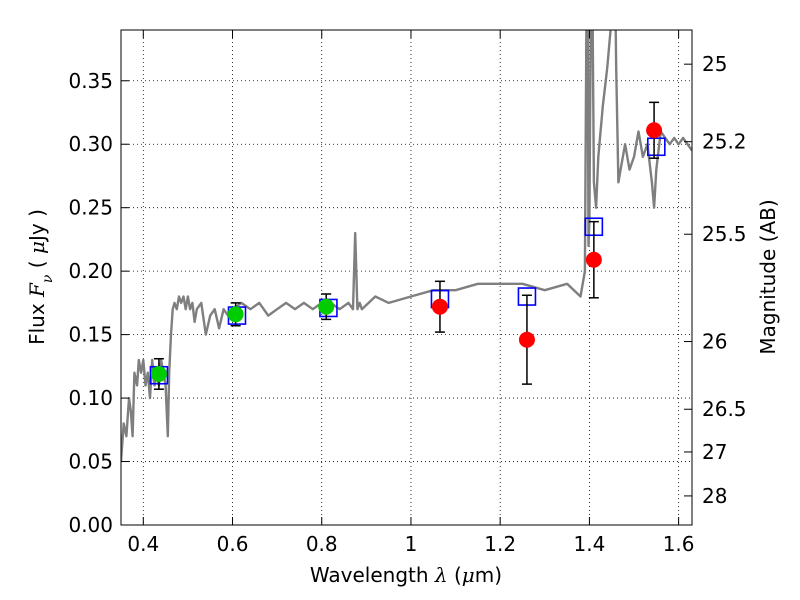 The height and width of the screenshot is (600, 800). What do you see at coordinates (90, 271) in the screenshot?
I see `y-tick-label: 0.20` at bounding box center [90, 271].